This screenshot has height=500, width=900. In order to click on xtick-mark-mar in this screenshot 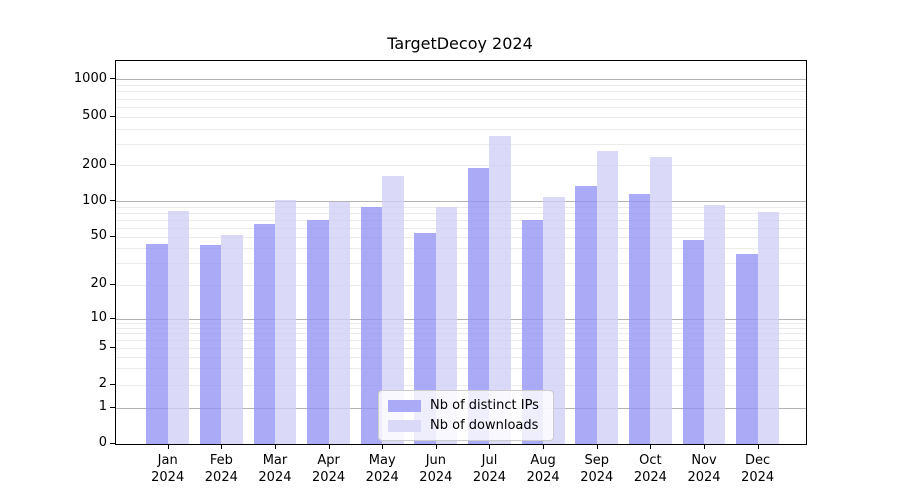, I will do `click(275, 446)`.